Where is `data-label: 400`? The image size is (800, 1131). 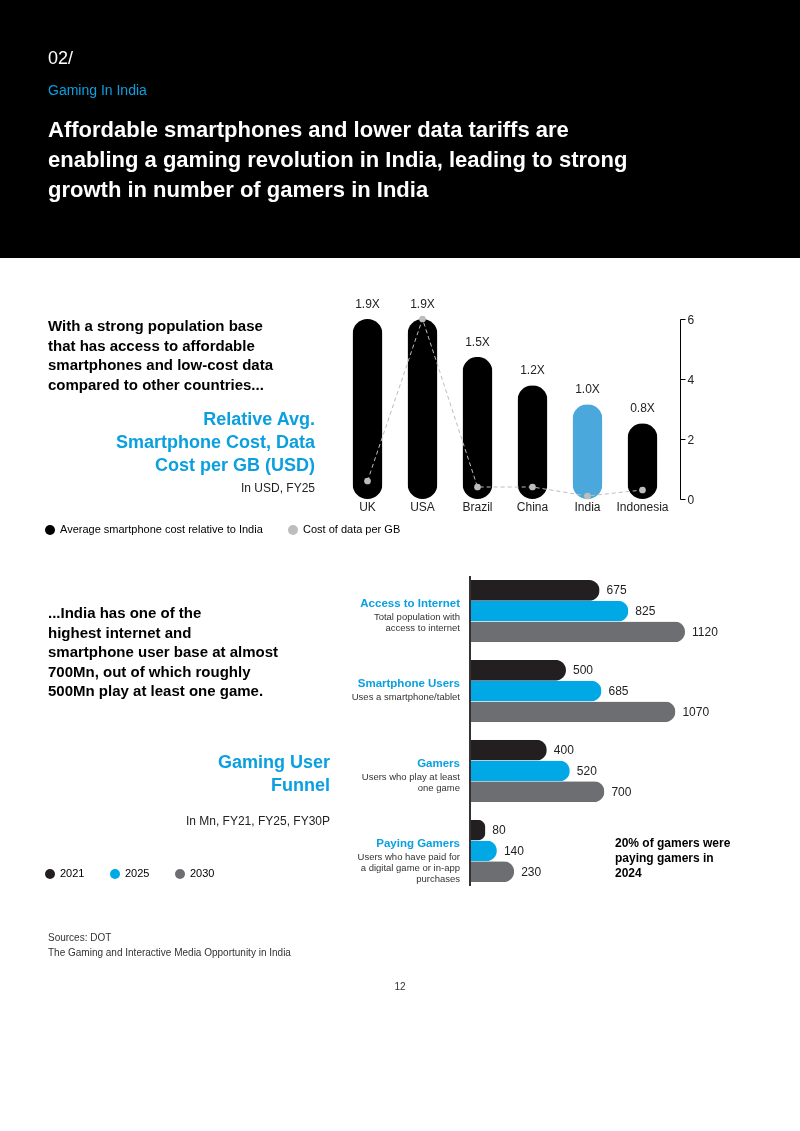 data-label: 400 is located at coordinates (564, 750).